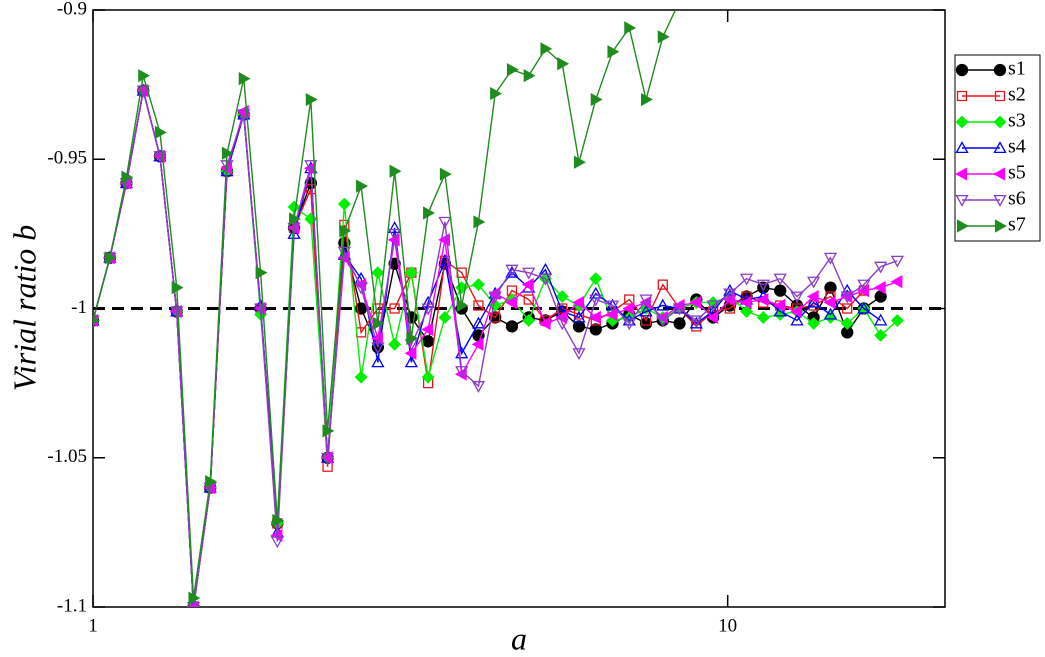  Describe the element at coordinates (79, 307) in the screenshot. I see `y-tick-label: -1` at that location.